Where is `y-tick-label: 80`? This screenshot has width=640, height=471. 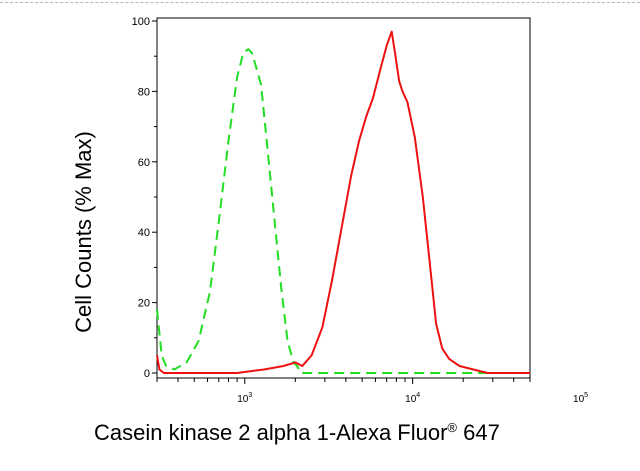 y-tick-label: 80 is located at coordinates (144, 92).